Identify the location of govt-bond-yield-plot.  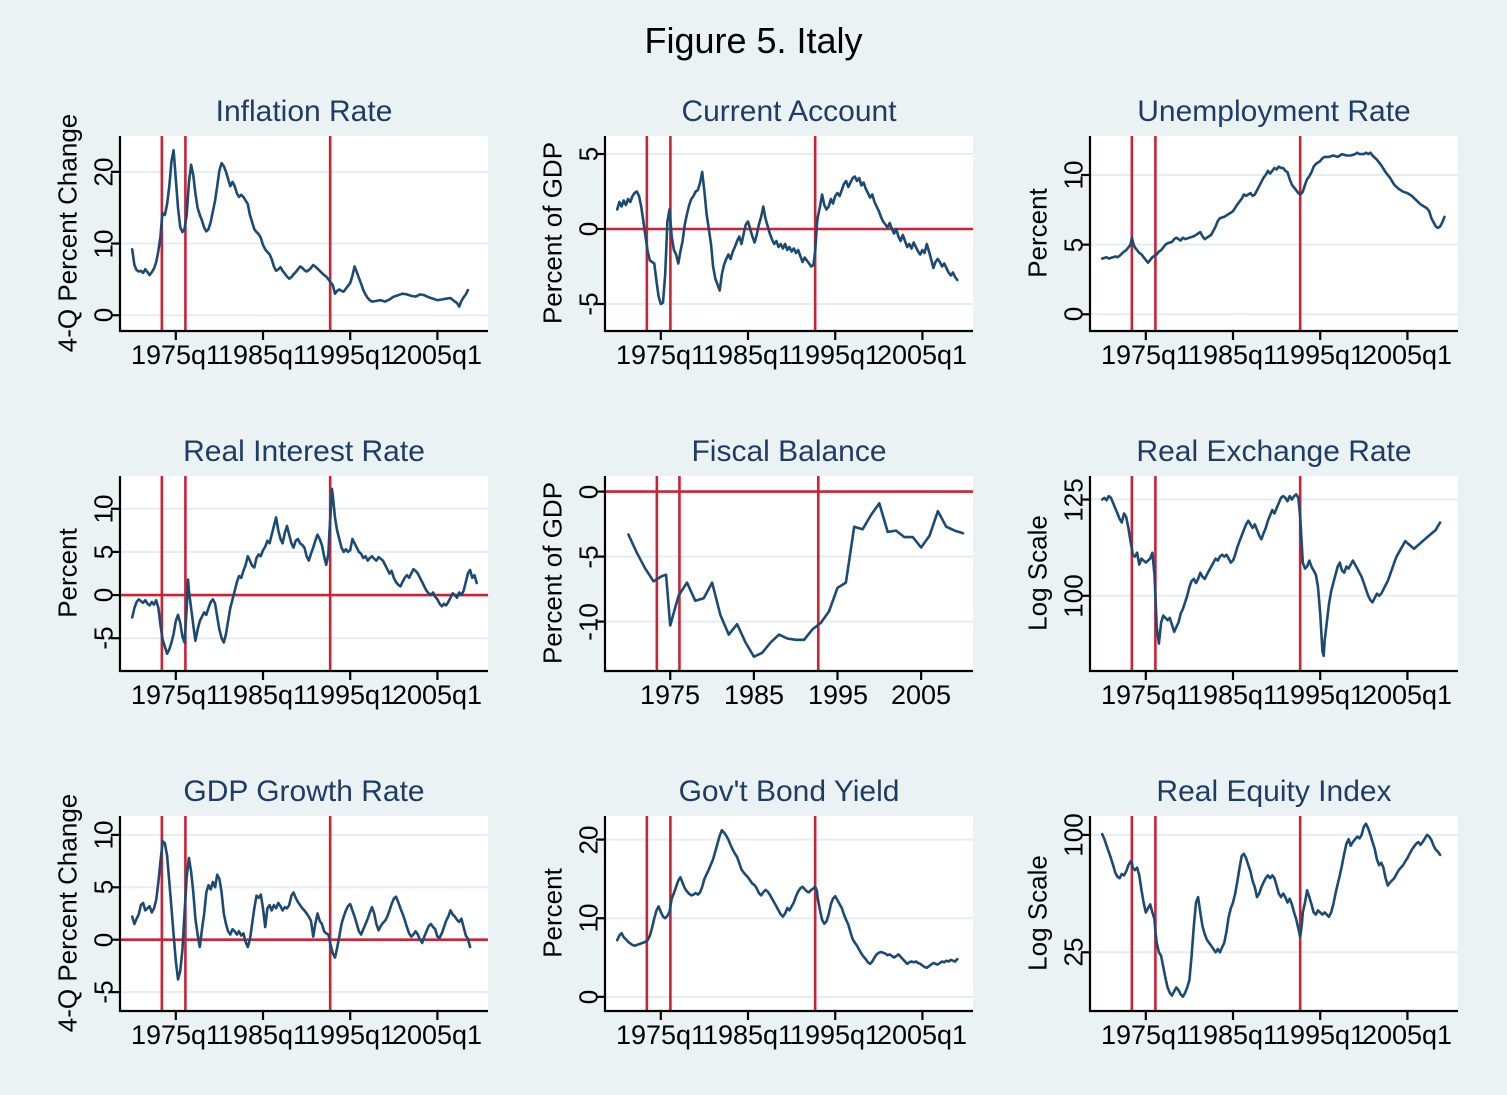
(784, 918).